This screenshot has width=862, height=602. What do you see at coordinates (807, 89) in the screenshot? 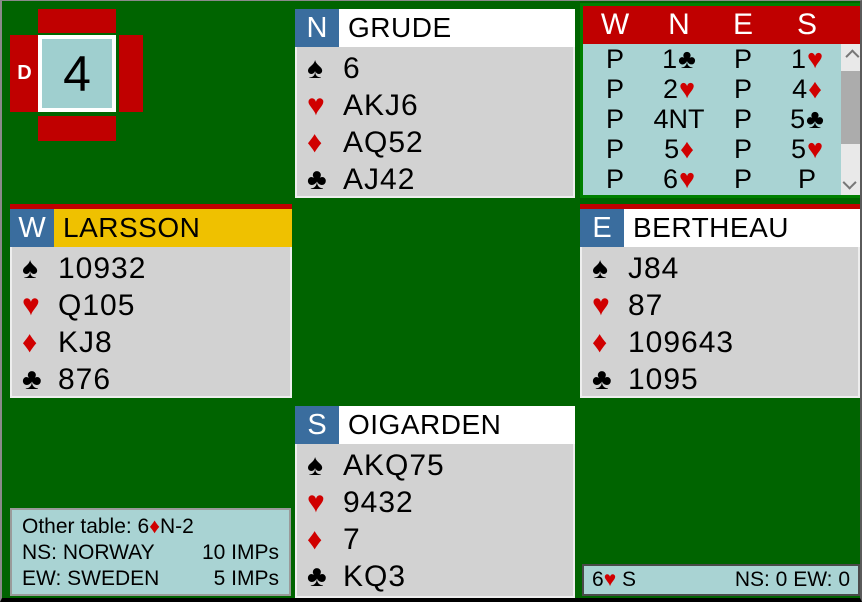
I see `auction-bid: 4 ♦` at bounding box center [807, 89].